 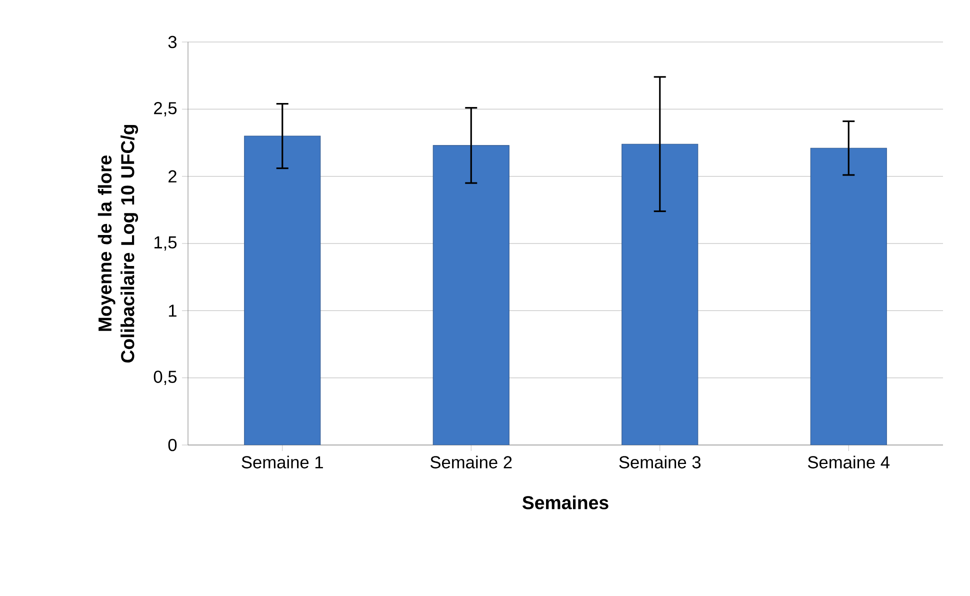 I want to click on x-tick-label: Semaine 1, so click(x=282, y=462).